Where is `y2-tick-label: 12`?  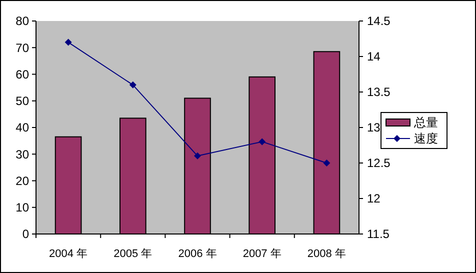 y2-tick-label: 12 is located at coordinates (374, 199).